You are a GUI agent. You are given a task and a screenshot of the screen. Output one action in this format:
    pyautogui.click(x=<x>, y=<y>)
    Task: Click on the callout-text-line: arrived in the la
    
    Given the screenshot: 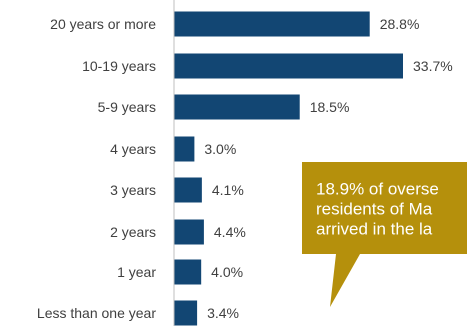 What is the action you would take?
    pyautogui.click(x=374, y=229)
    